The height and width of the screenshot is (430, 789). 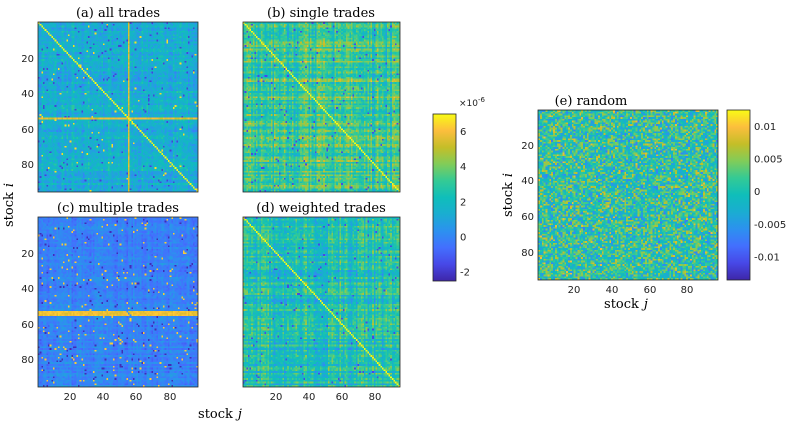 What do you see at coordinates (621, 304) in the screenshot?
I see `xlabel-random-word: stock` at bounding box center [621, 304].